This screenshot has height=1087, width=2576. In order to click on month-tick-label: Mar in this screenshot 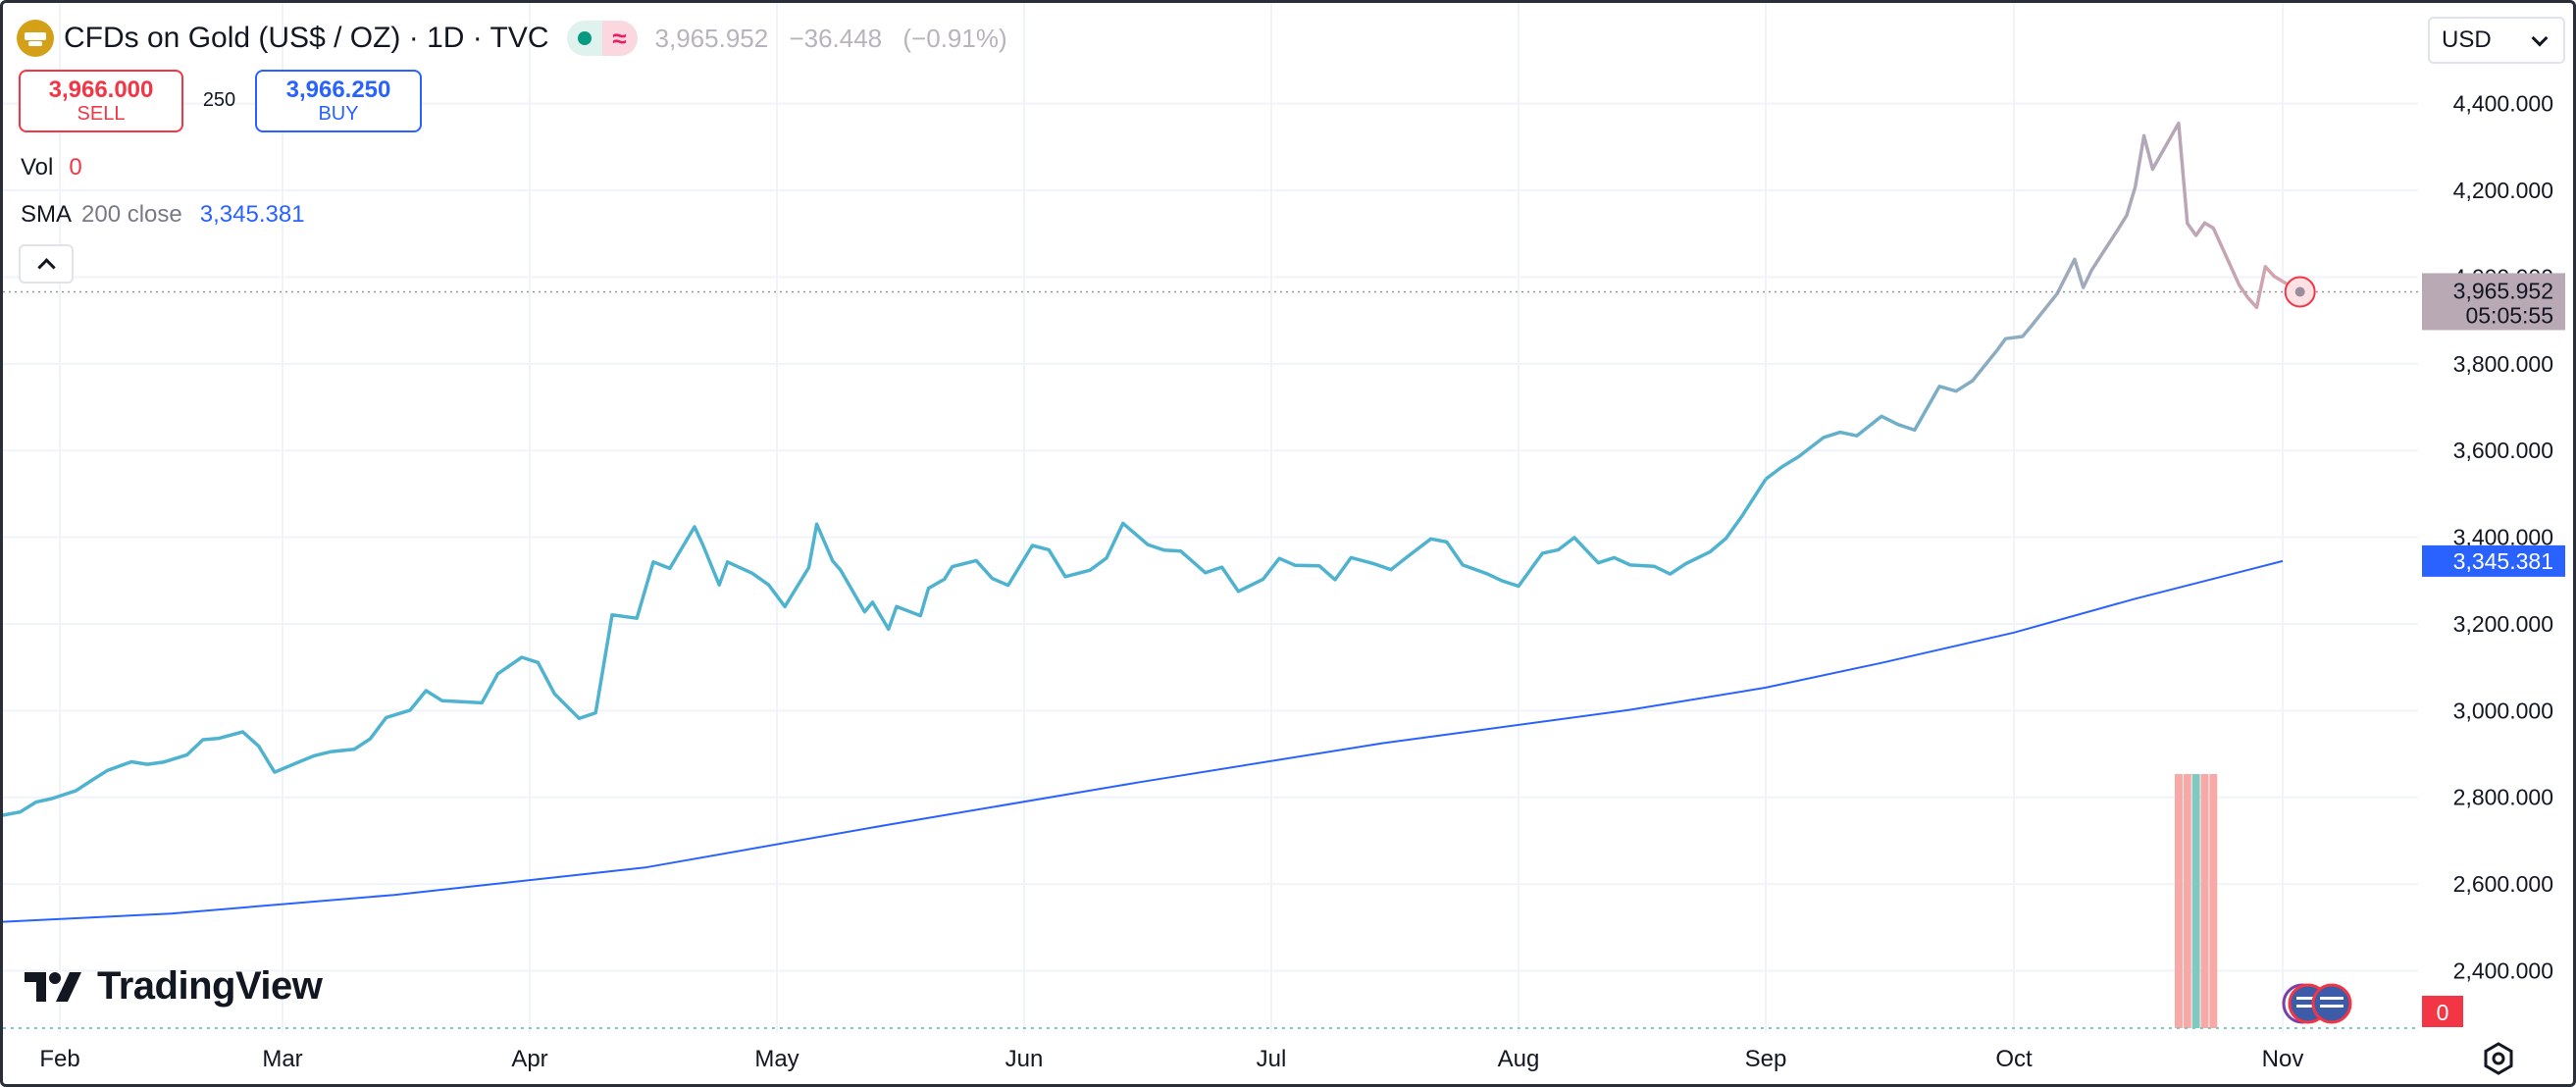, I will do `click(282, 1059)`.